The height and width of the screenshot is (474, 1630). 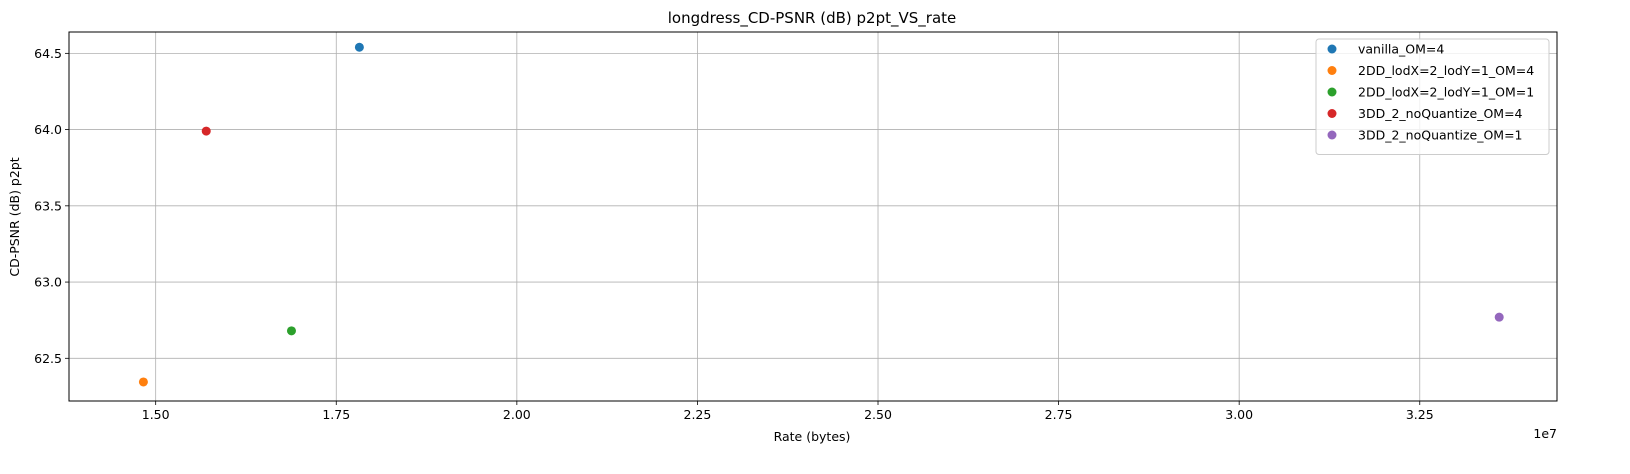 What do you see at coordinates (1059, 414) in the screenshot?
I see `x-tick-label: 2.75` at bounding box center [1059, 414].